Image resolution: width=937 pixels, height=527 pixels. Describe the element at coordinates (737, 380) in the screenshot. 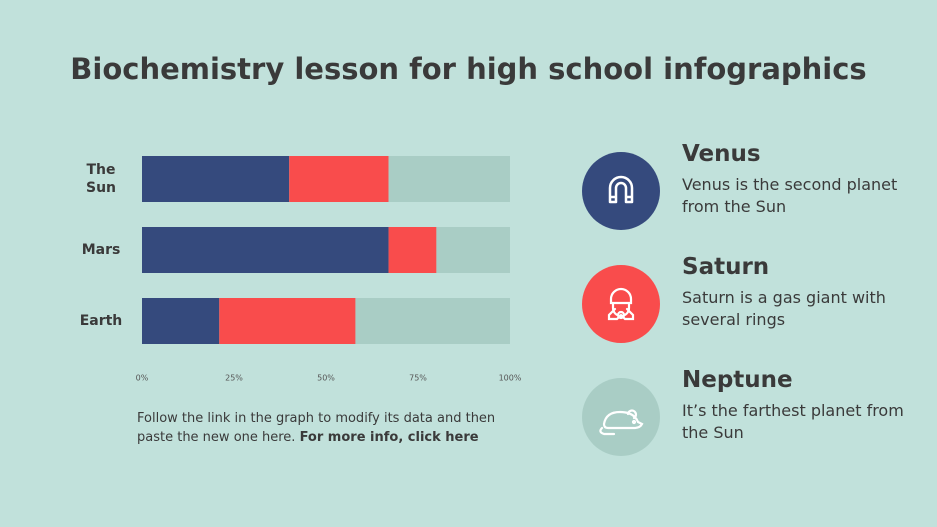

I see `item-title: Neptune` at that location.